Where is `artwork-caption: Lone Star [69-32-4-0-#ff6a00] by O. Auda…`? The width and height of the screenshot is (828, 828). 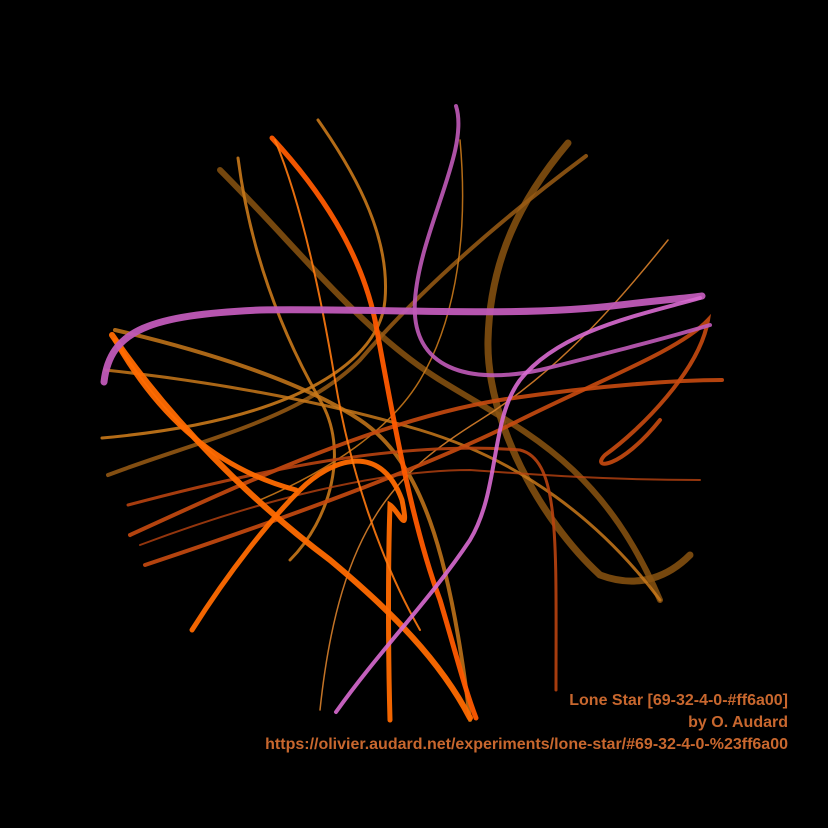
artwork-caption: Lone Star [69-32-4-0-#ff6a00] by O. Auda… is located at coordinates (526, 723).